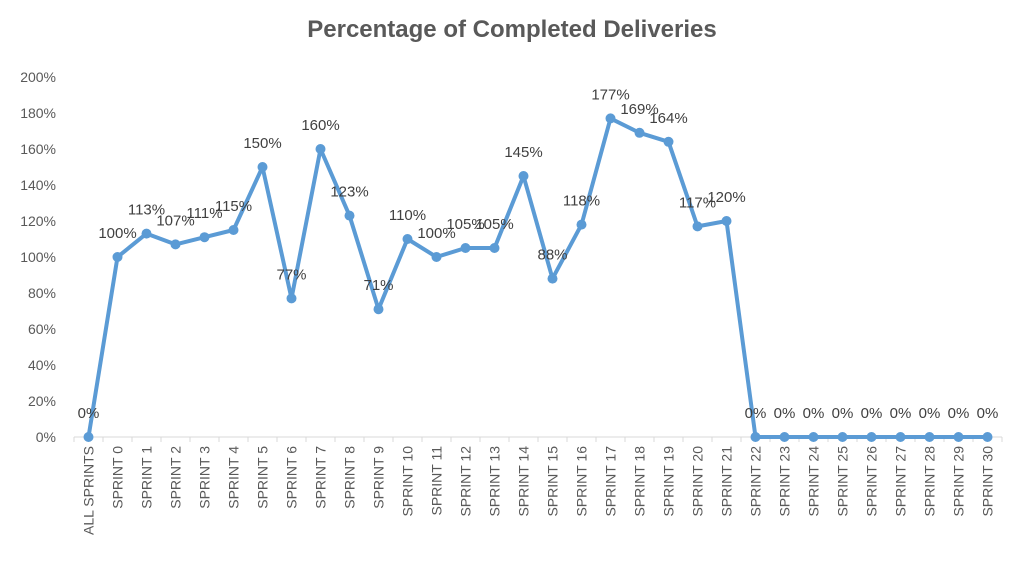 The height and width of the screenshot is (562, 1024). I want to click on x-tick-label: SPRINT 2, so click(176, 477).